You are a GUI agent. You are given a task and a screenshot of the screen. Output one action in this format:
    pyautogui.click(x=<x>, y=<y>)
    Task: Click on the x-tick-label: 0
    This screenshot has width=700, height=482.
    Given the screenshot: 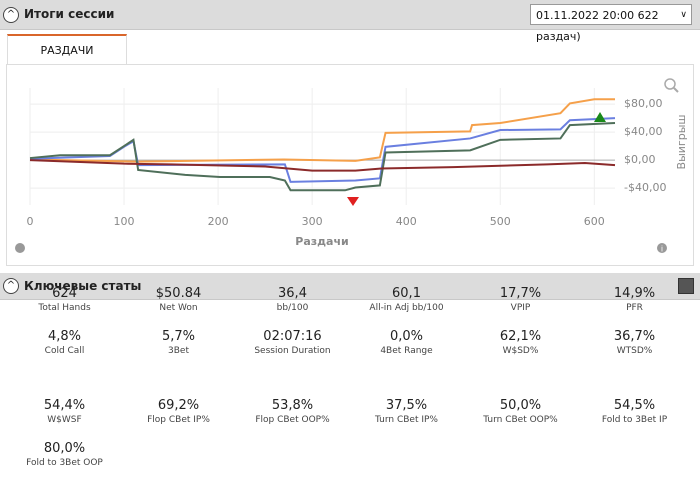 What is the action you would take?
    pyautogui.click(x=30, y=221)
    